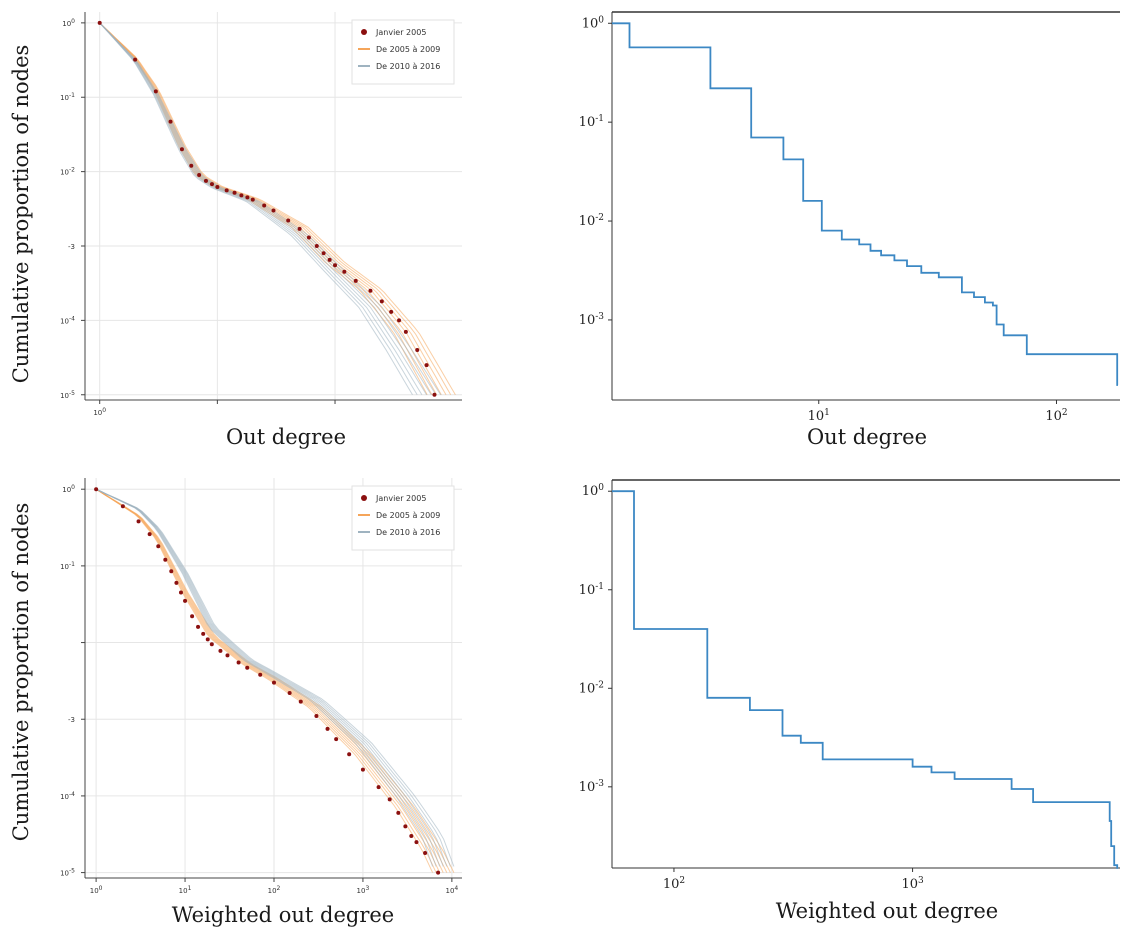 The width and height of the screenshot is (1122, 928). I want to click on grid, so click(273, 206).